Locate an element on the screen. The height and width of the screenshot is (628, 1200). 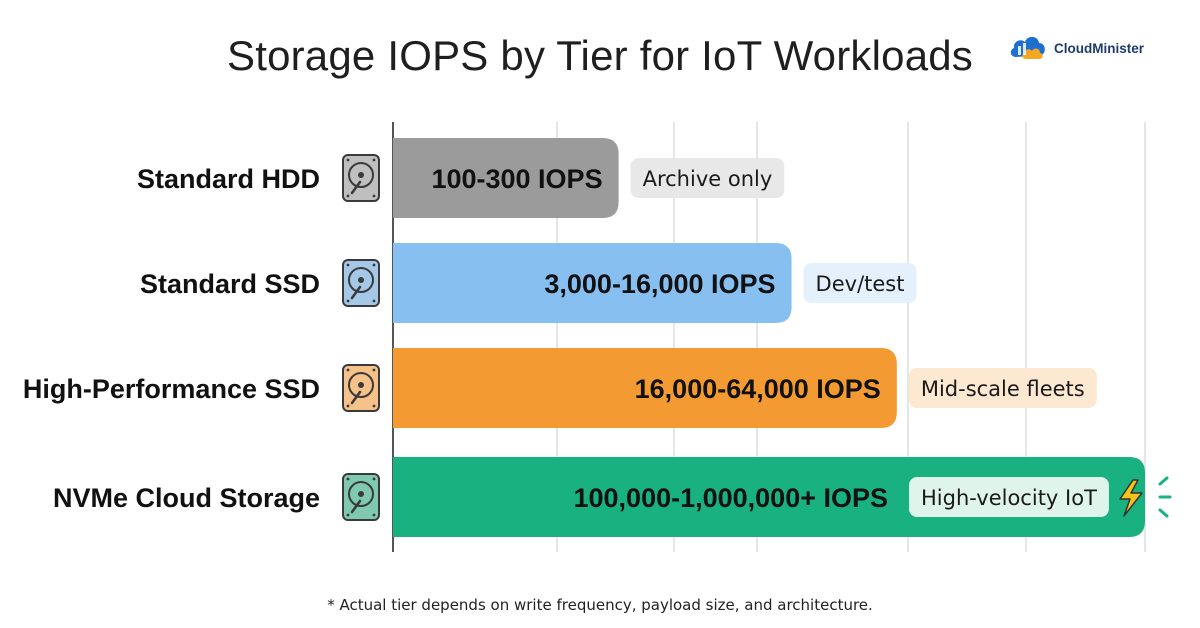
cloud-icon is located at coordinates (1027, 47).